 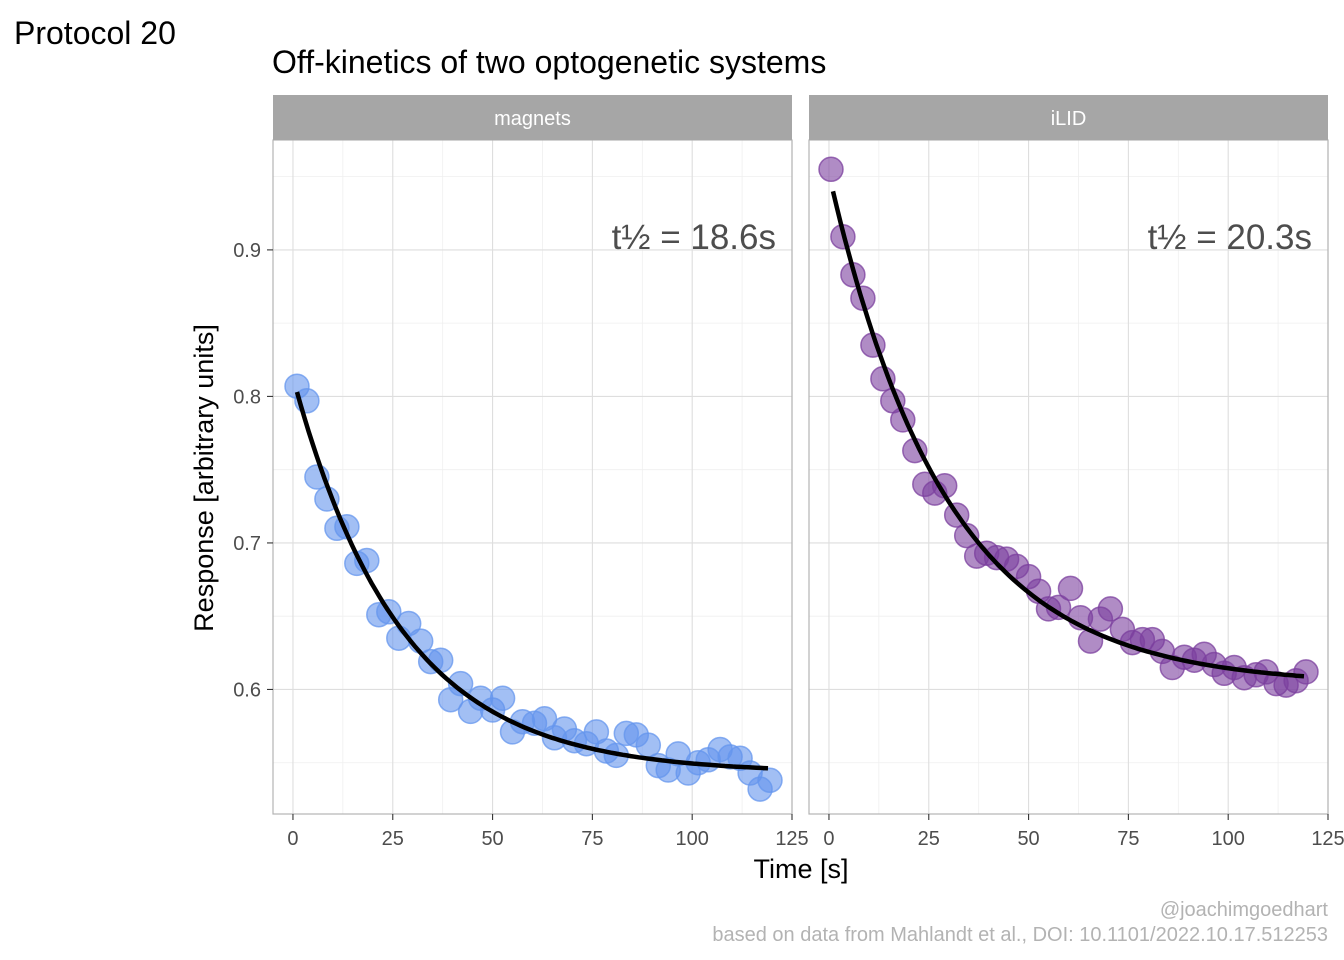 I want to click on y-tick-label: 0.6, so click(x=247, y=690).